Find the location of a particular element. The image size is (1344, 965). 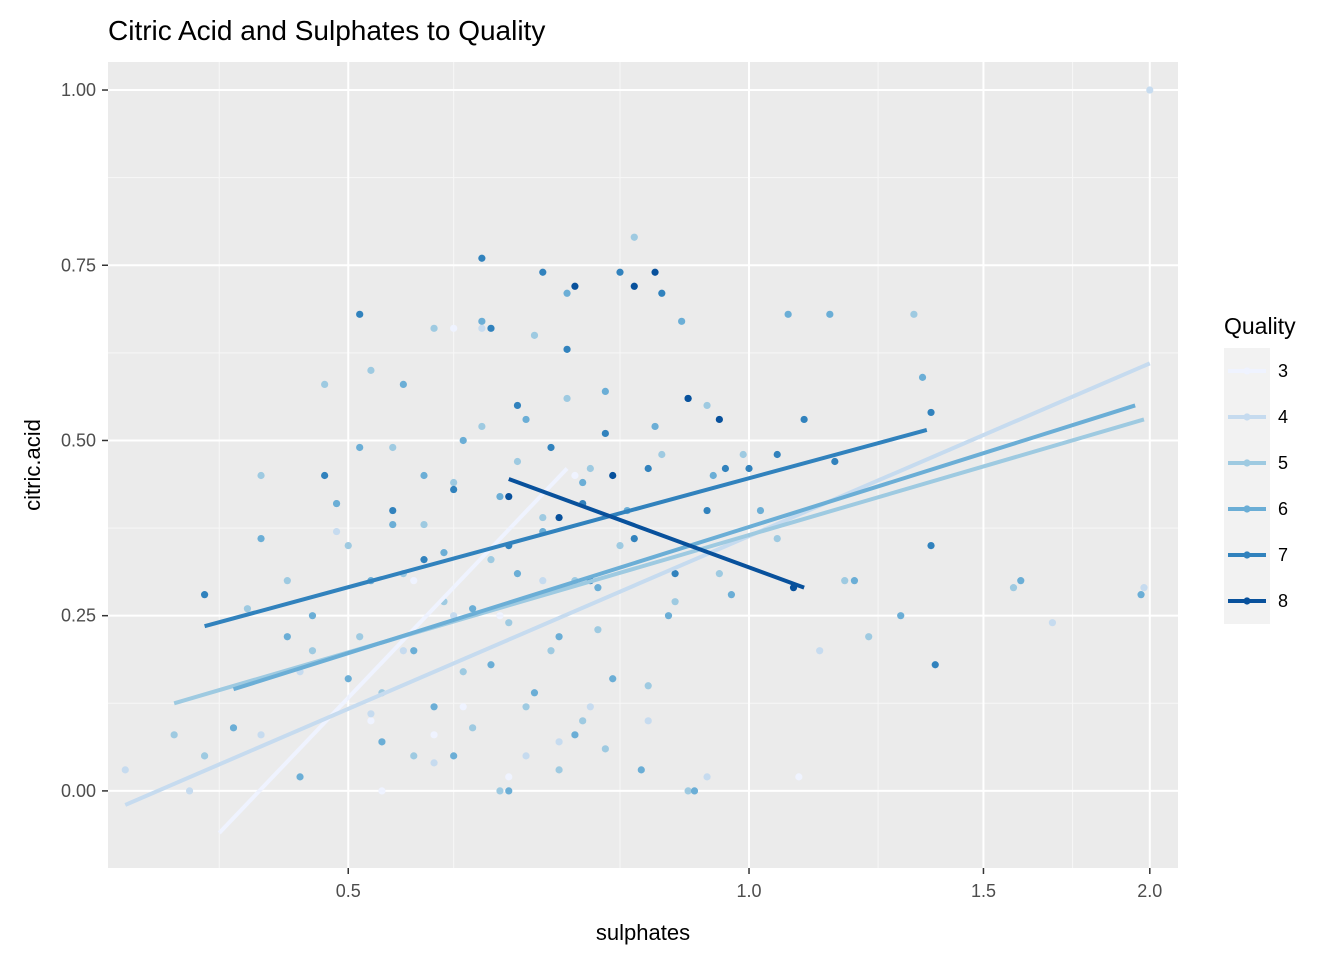

y-tick-label: 0.75 is located at coordinates (78, 265).